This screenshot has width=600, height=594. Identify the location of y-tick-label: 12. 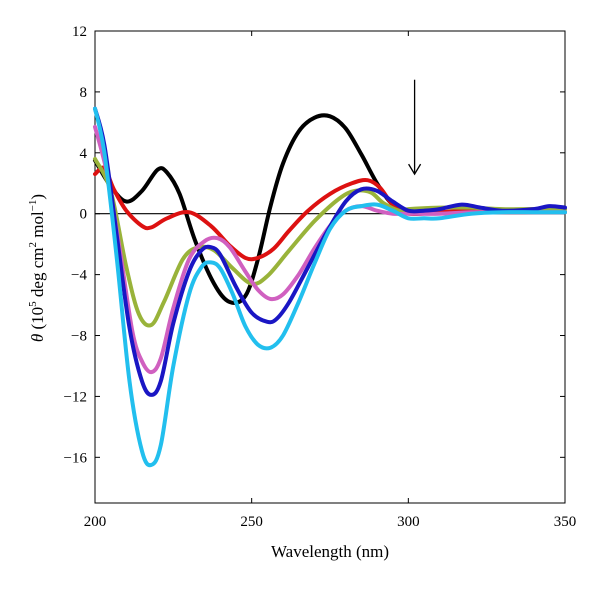
(79, 32).